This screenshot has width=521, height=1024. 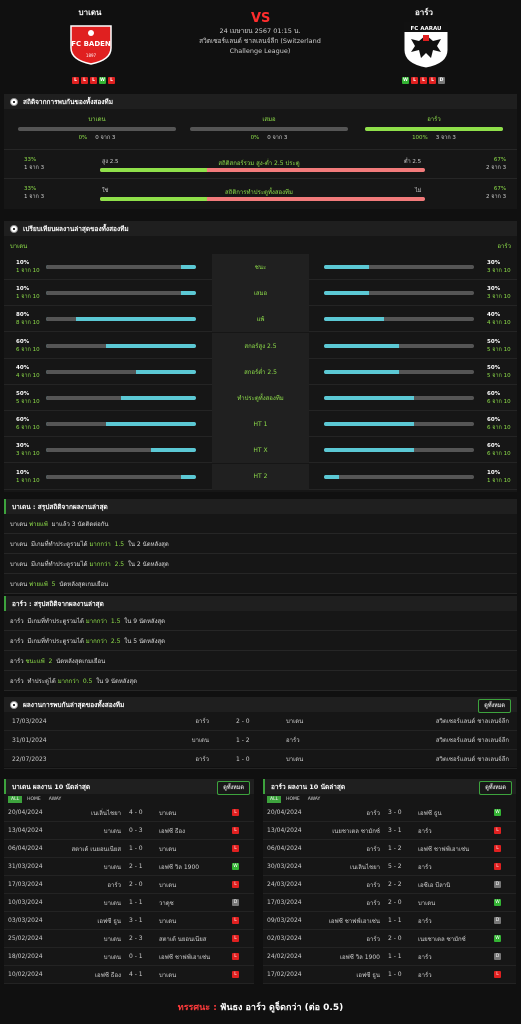 I want to click on home-team: สตาเด้ เนยอนเนียส, so click(x=96, y=849).